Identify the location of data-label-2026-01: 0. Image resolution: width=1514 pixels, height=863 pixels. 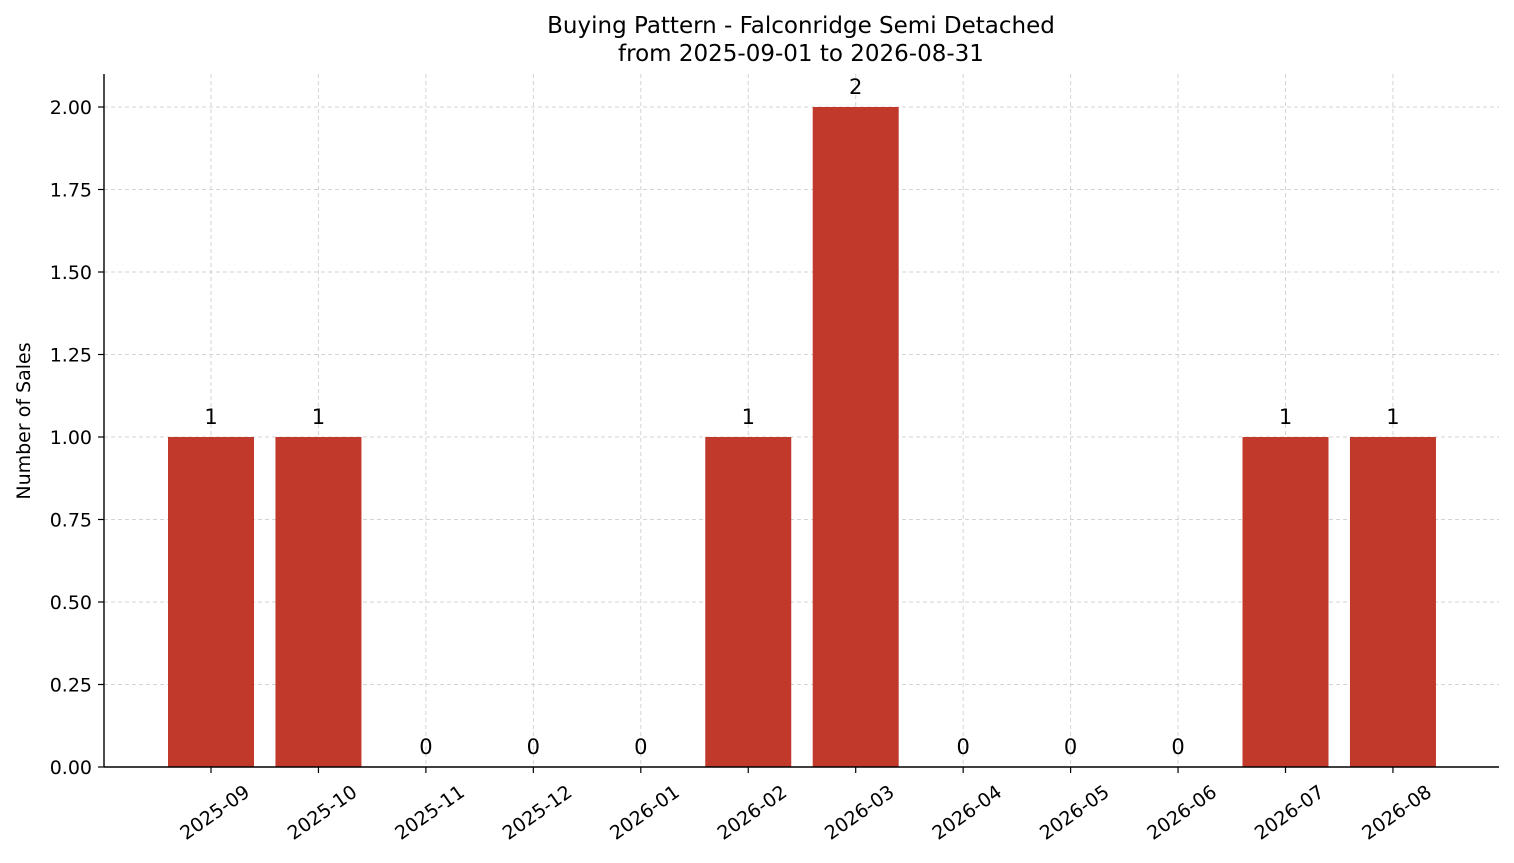
(640, 747).